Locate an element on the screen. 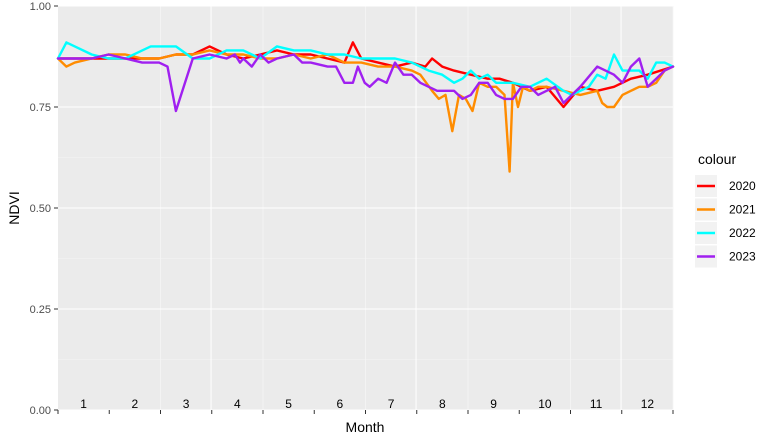 This screenshot has width=773, height=442. month-label: 1 is located at coordinates (83, 404).